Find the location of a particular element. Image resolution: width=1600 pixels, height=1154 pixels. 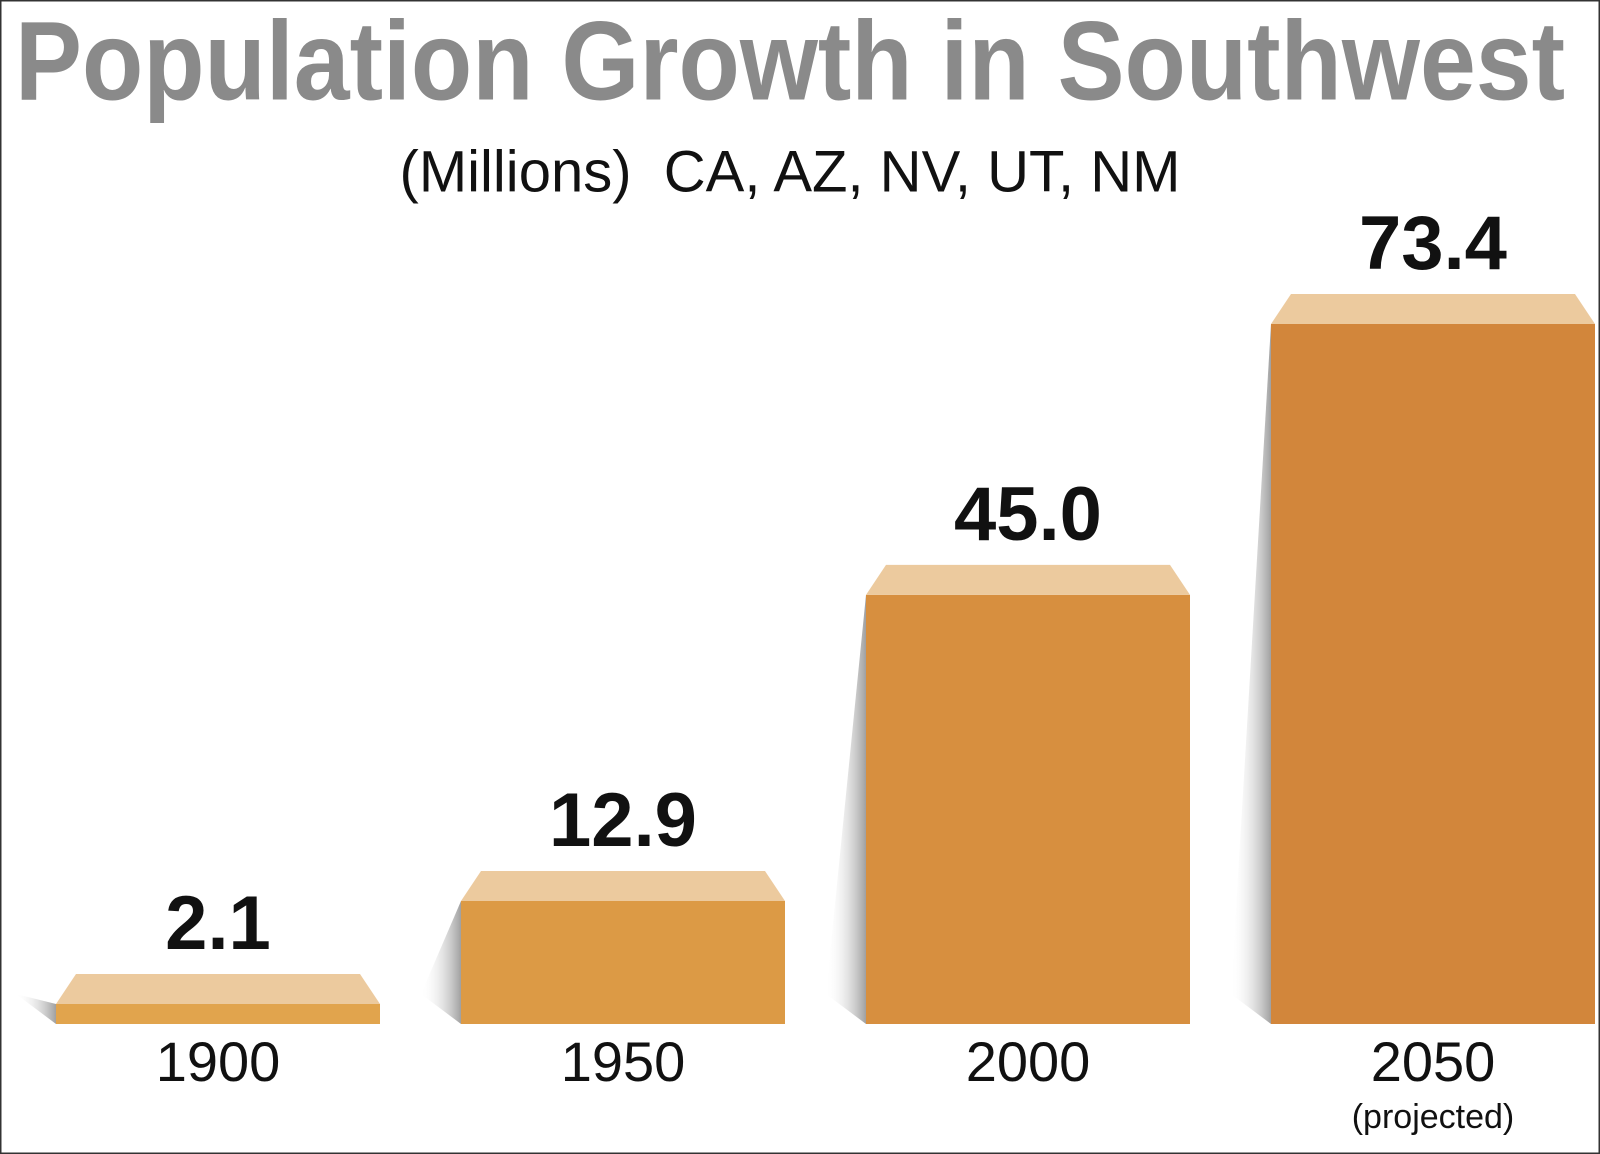

value-label: 73.4 is located at coordinates (1433, 243).